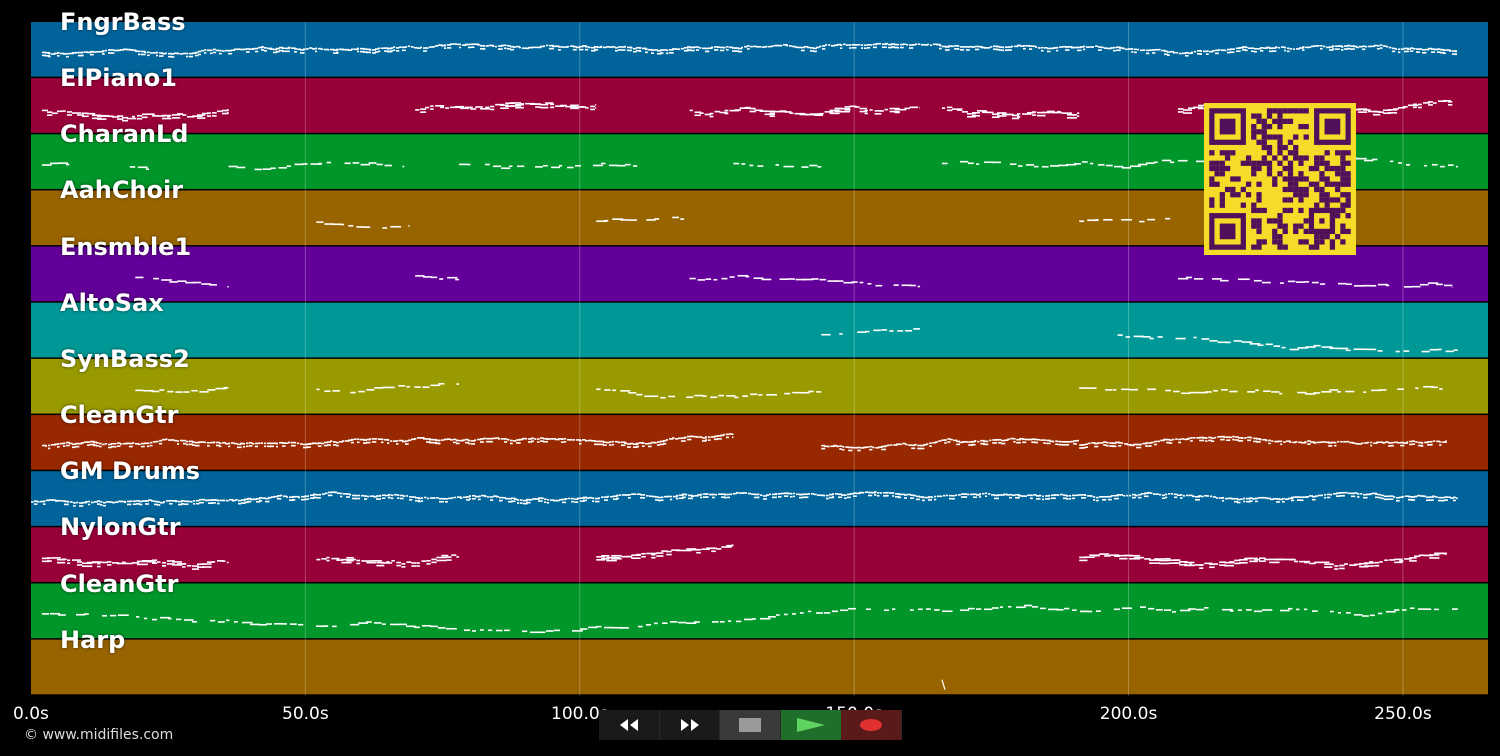 The height and width of the screenshot is (756, 1500). What do you see at coordinates (1128, 714) in the screenshot?
I see `time-tick-label: 200.0s` at bounding box center [1128, 714].